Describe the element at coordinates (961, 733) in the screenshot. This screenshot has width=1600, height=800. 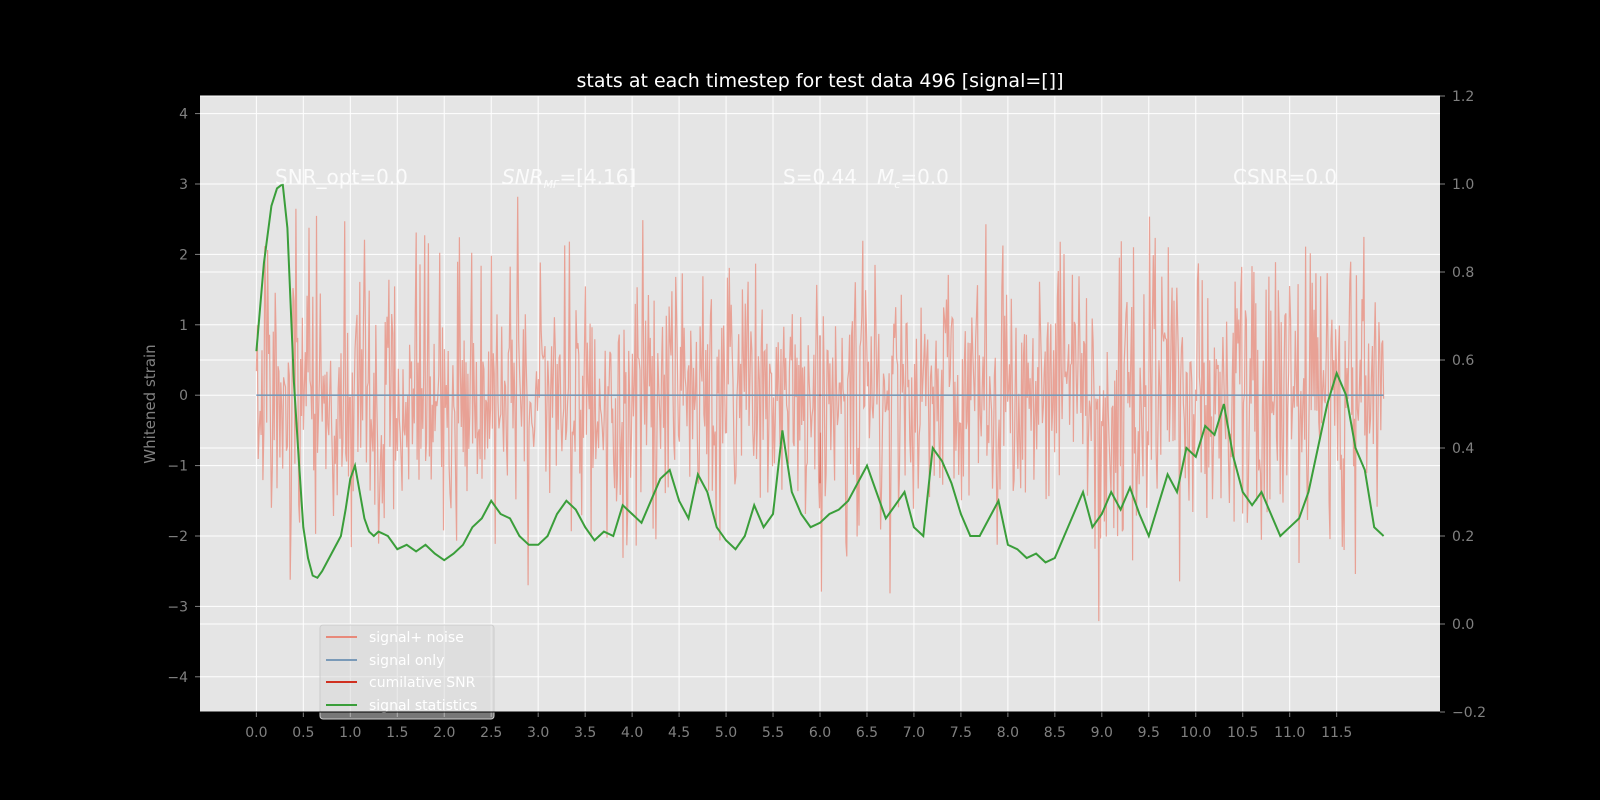
I see `x-tick-label: 7.5` at that location.